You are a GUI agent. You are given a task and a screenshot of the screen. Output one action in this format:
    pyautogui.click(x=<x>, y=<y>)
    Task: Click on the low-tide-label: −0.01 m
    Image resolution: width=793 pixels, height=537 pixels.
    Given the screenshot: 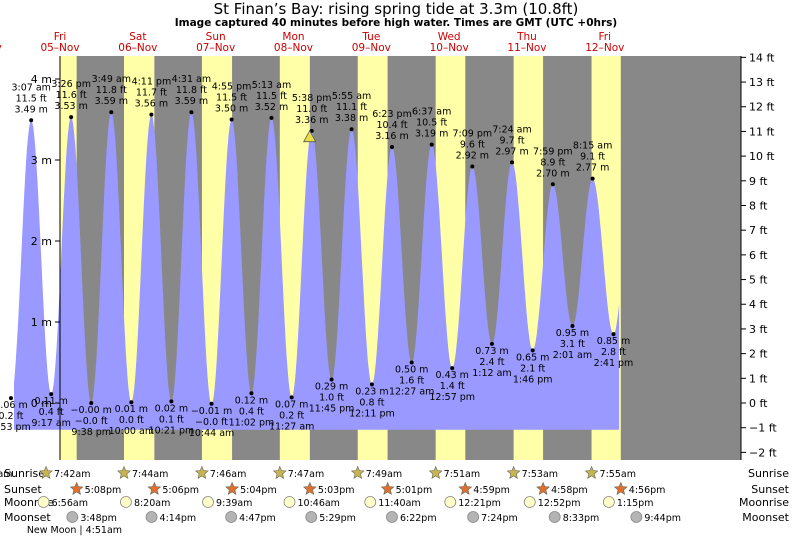 What is the action you would take?
    pyautogui.click(x=211, y=411)
    